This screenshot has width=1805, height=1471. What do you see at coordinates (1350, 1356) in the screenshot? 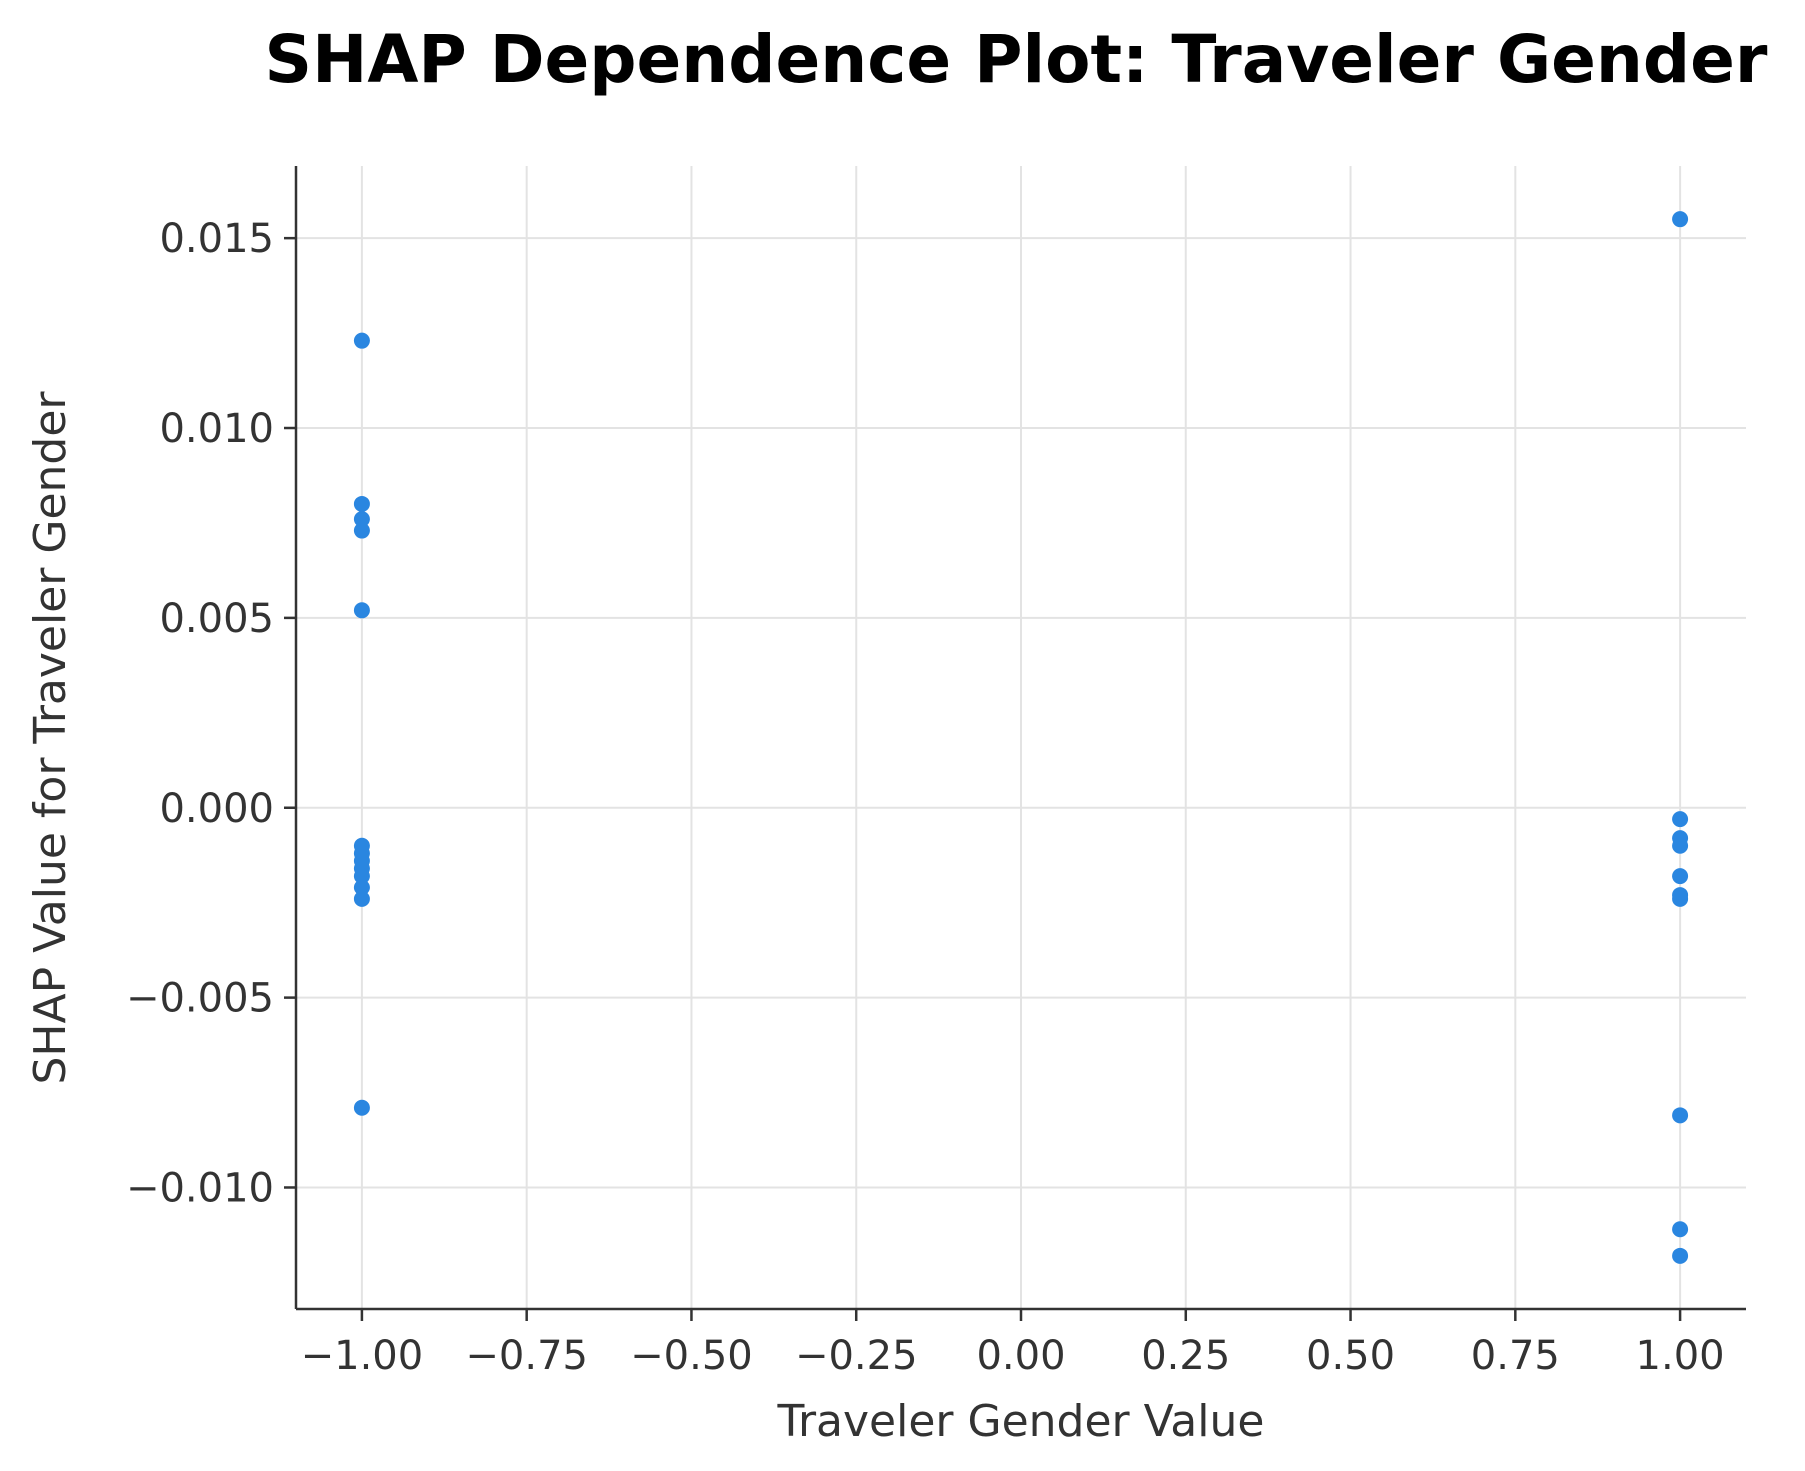
I see `x-tick-label: 0.50` at bounding box center [1350, 1356].